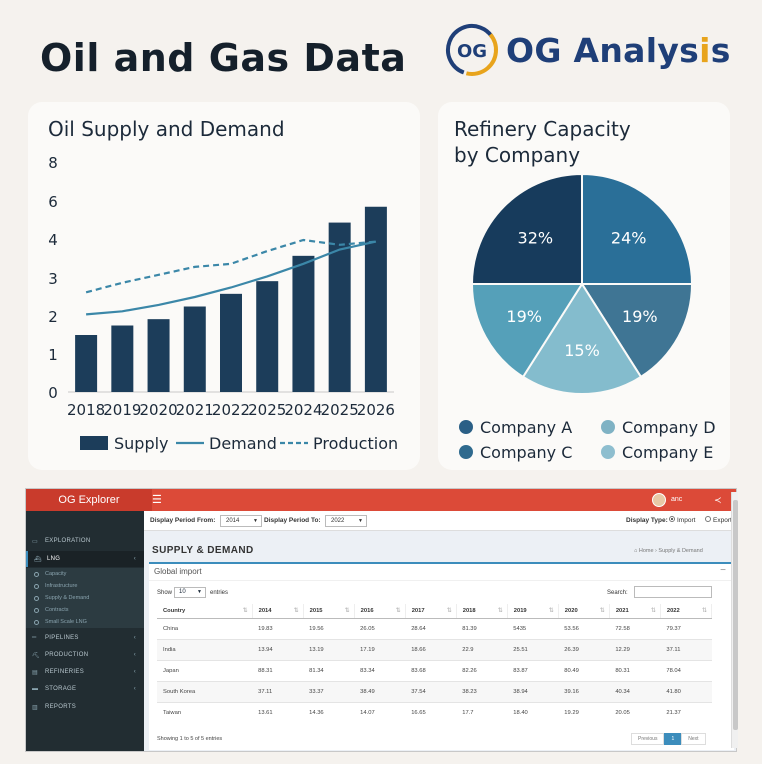  What do you see at coordinates (89, 500) in the screenshot?
I see `explorer-brand: OG Explorer` at bounding box center [89, 500].